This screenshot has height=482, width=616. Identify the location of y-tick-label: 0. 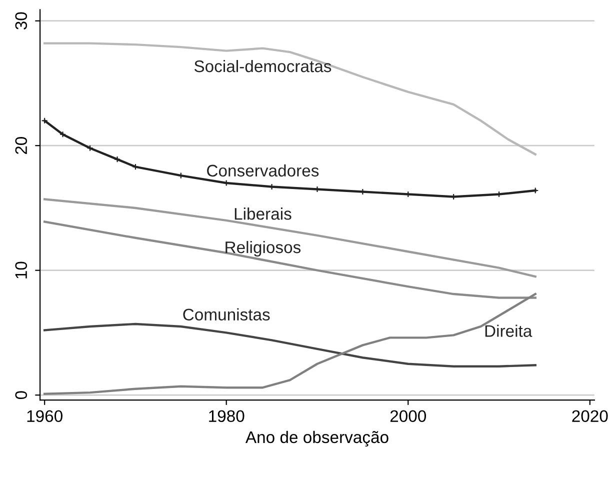
(21, 395).